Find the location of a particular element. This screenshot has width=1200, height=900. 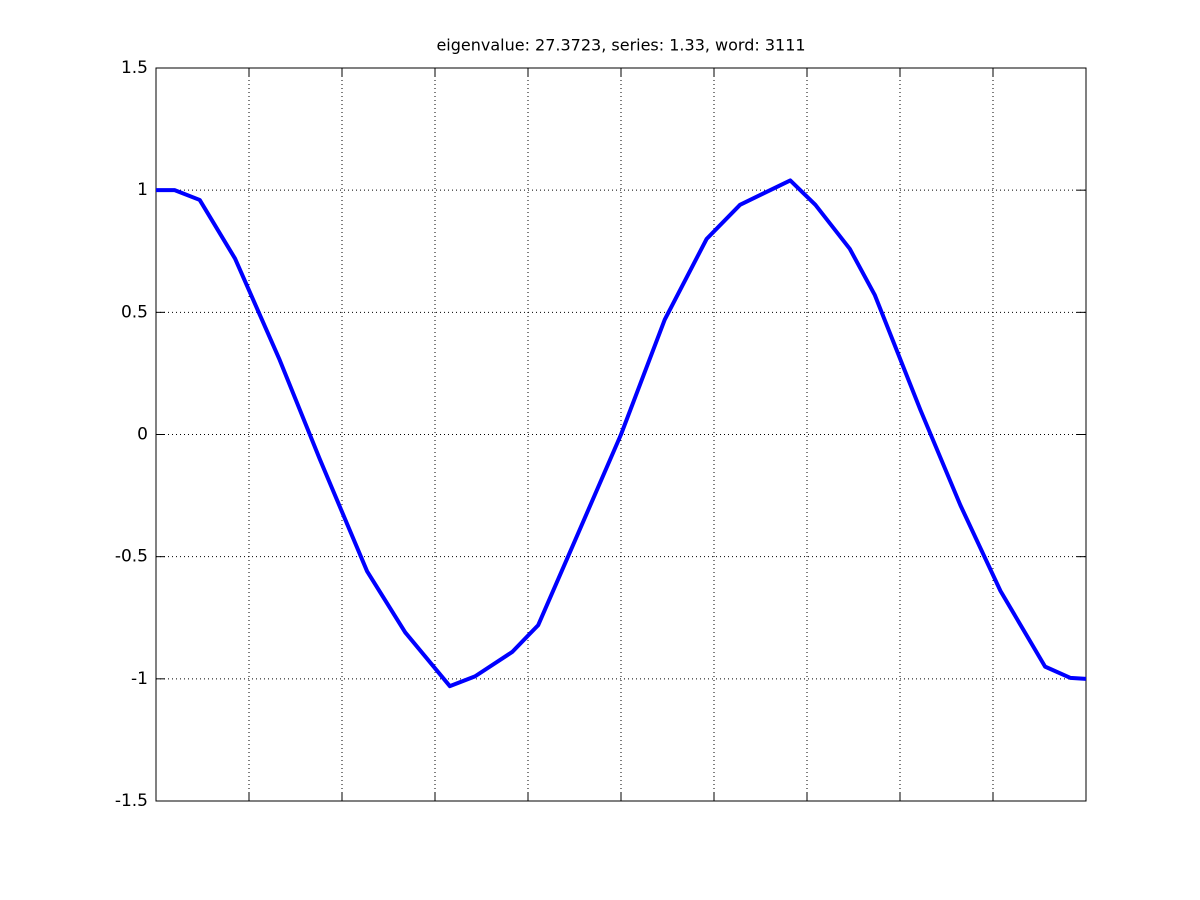

y-tick-label: -0.5 is located at coordinates (131, 557).